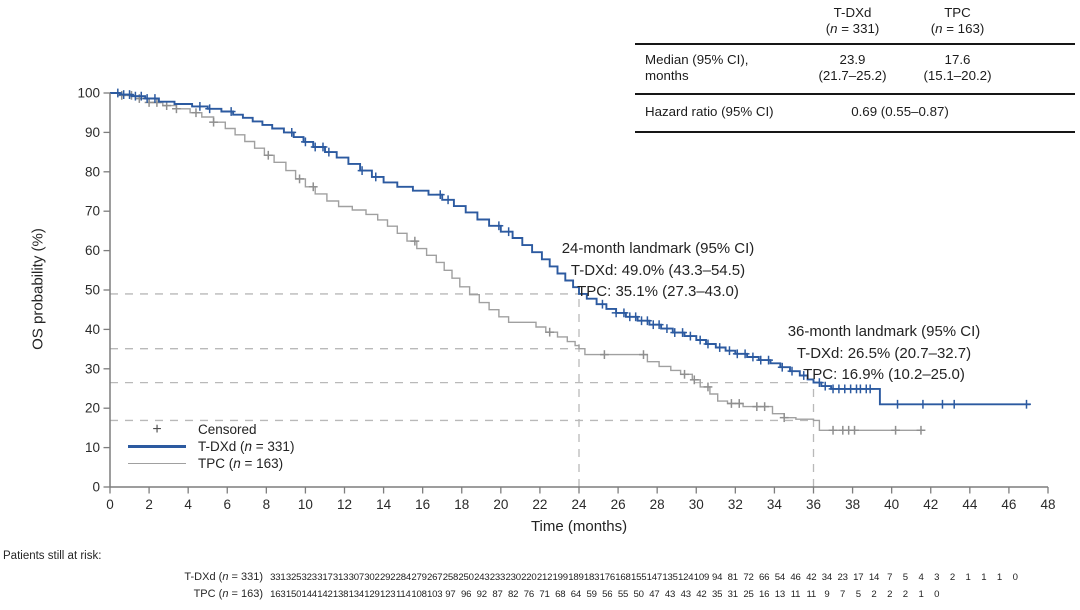  What do you see at coordinates (210, 463) in the screenshot?
I see `legend-row-tpc: TPC (n = 163)` at bounding box center [210, 463].